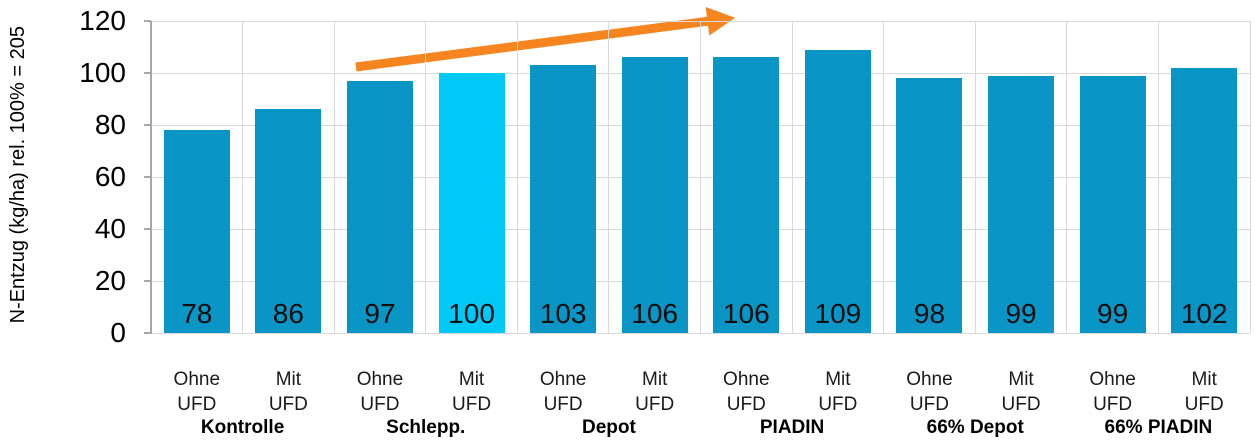 The image size is (1260, 447). What do you see at coordinates (380, 313) in the screenshot?
I see `bar-value-label: 97` at bounding box center [380, 313].